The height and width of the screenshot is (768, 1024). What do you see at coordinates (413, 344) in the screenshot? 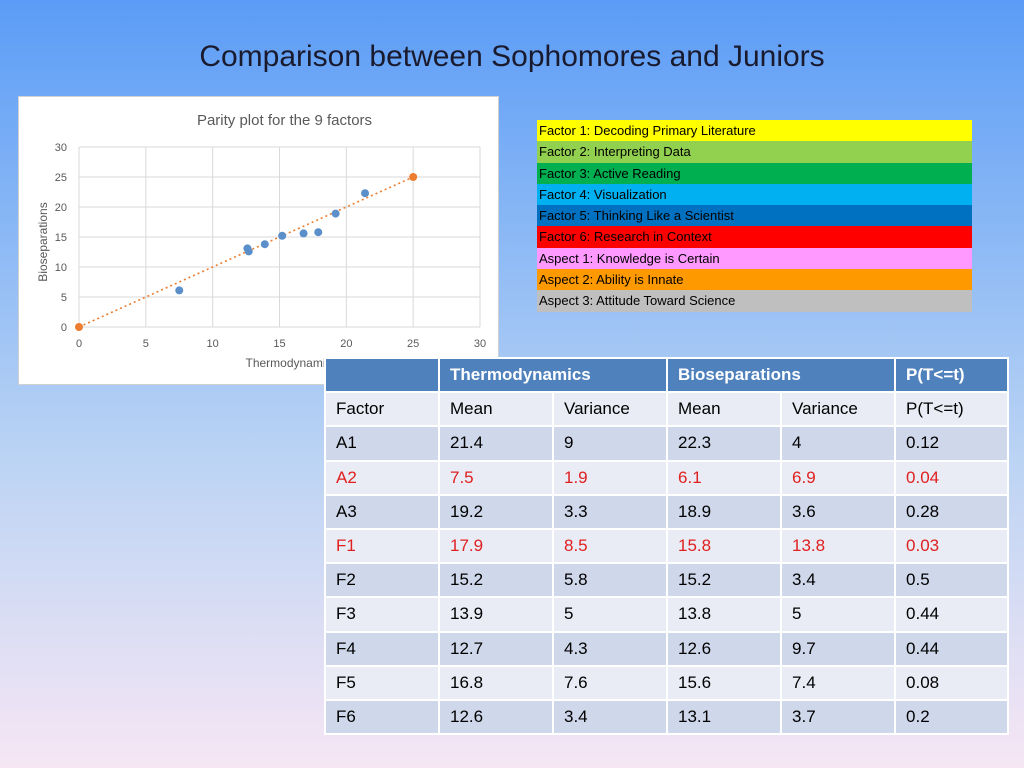
I see `x-tick-label: 25` at bounding box center [413, 344].